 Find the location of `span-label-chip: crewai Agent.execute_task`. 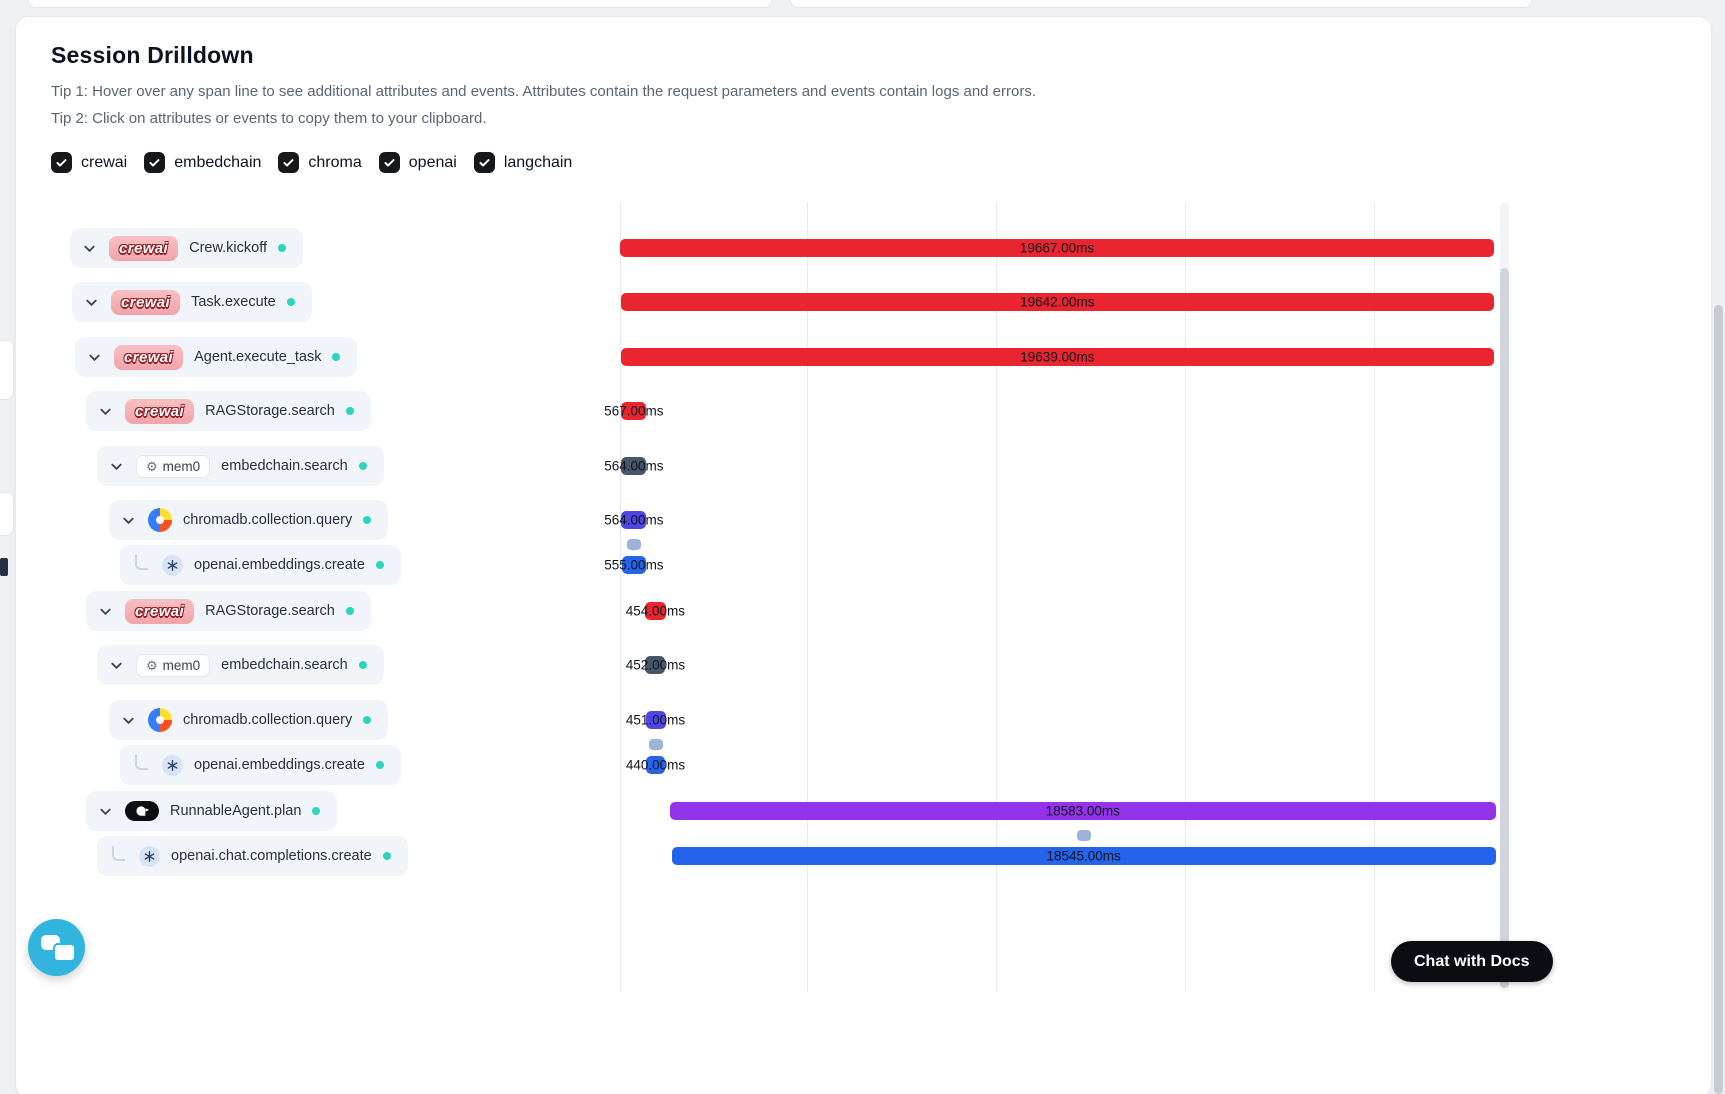

span-label-chip: crewai Agent.execute_task is located at coordinates (216, 357).